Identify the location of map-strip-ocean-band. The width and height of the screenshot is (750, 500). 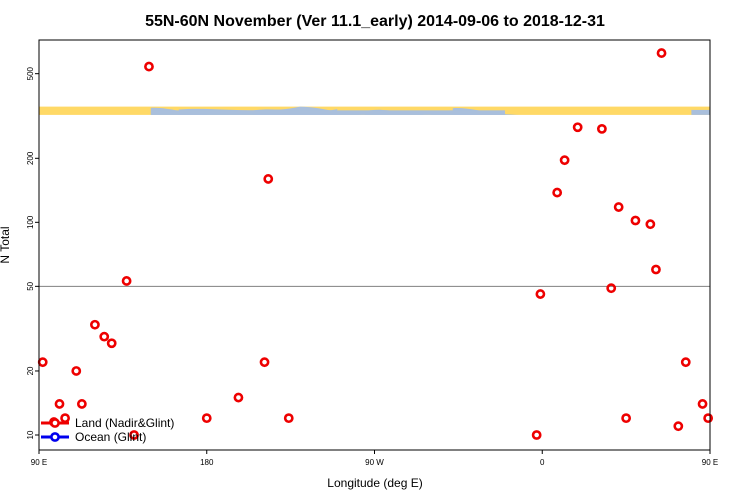
(327, 112).